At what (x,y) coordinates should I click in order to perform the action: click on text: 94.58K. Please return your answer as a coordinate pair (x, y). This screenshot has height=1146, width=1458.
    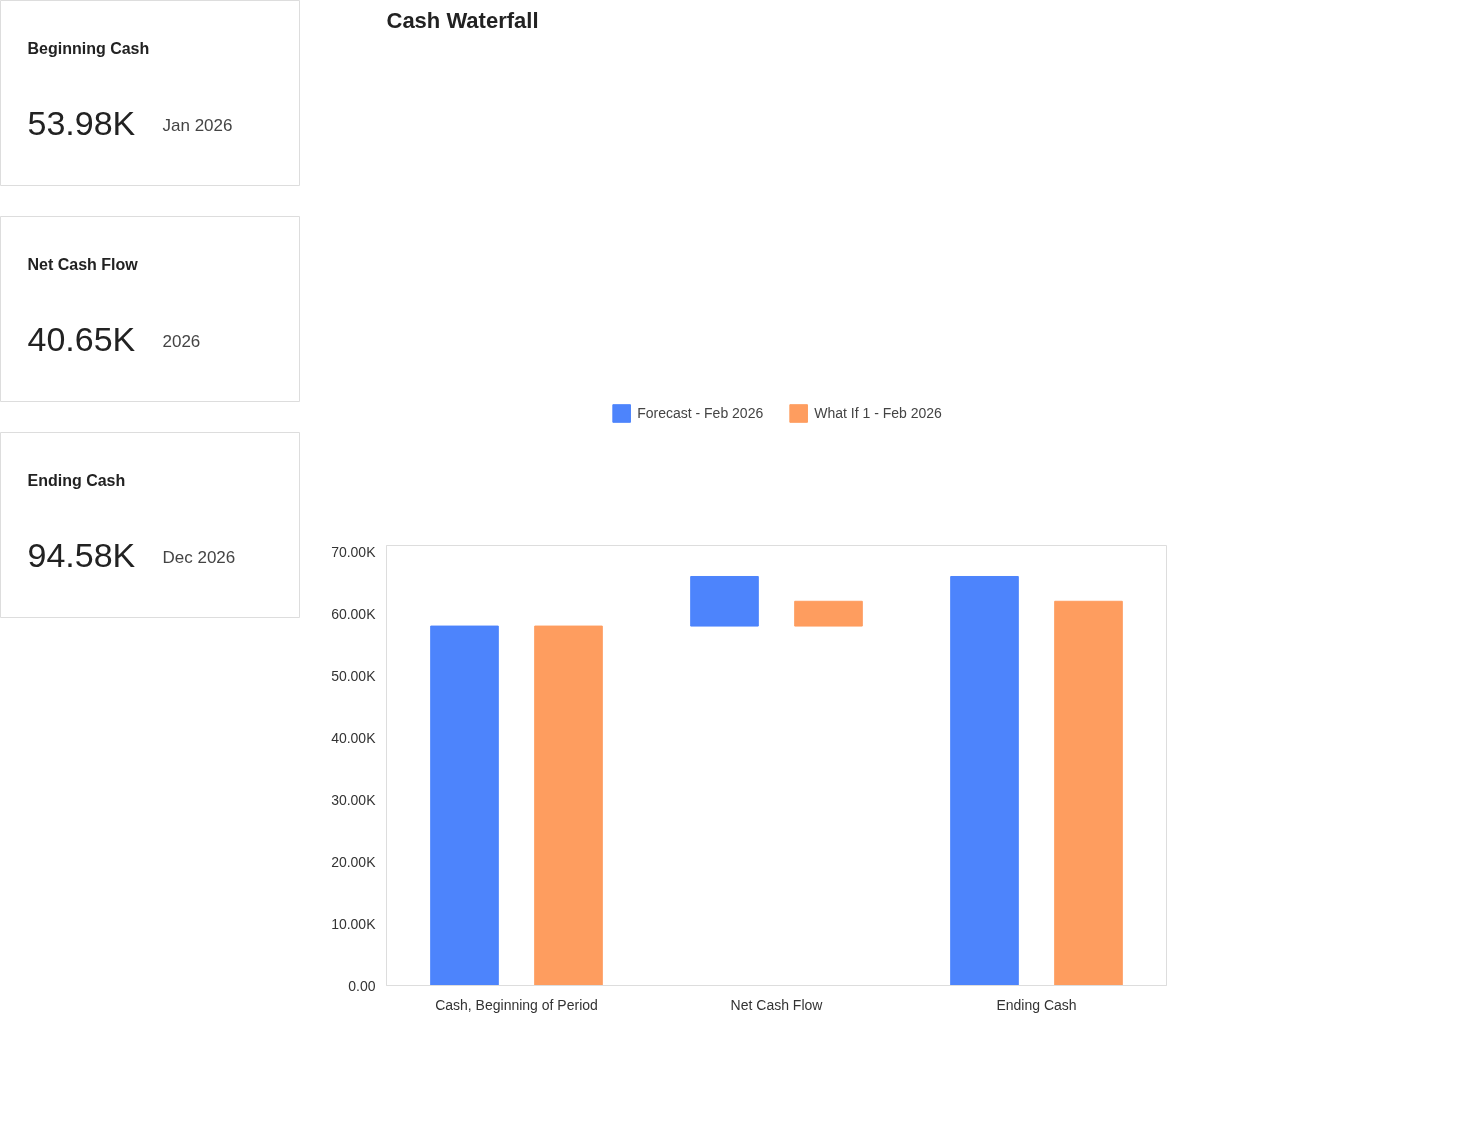
    Looking at the image, I should click on (81, 555).